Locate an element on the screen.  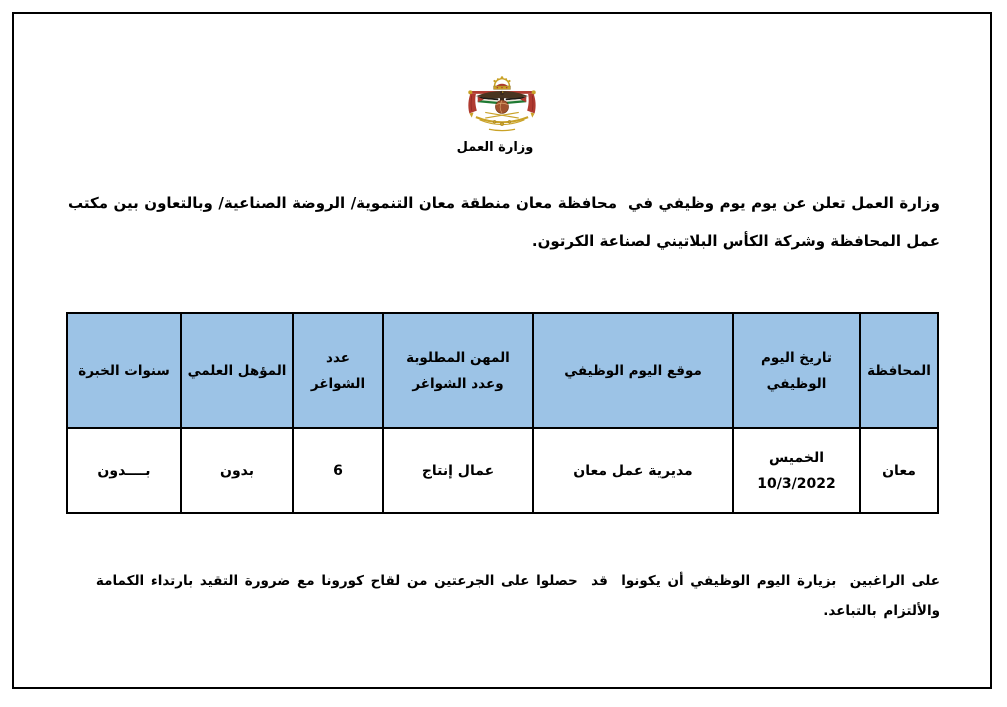
emblem-container is located at coordinates (502, 105).